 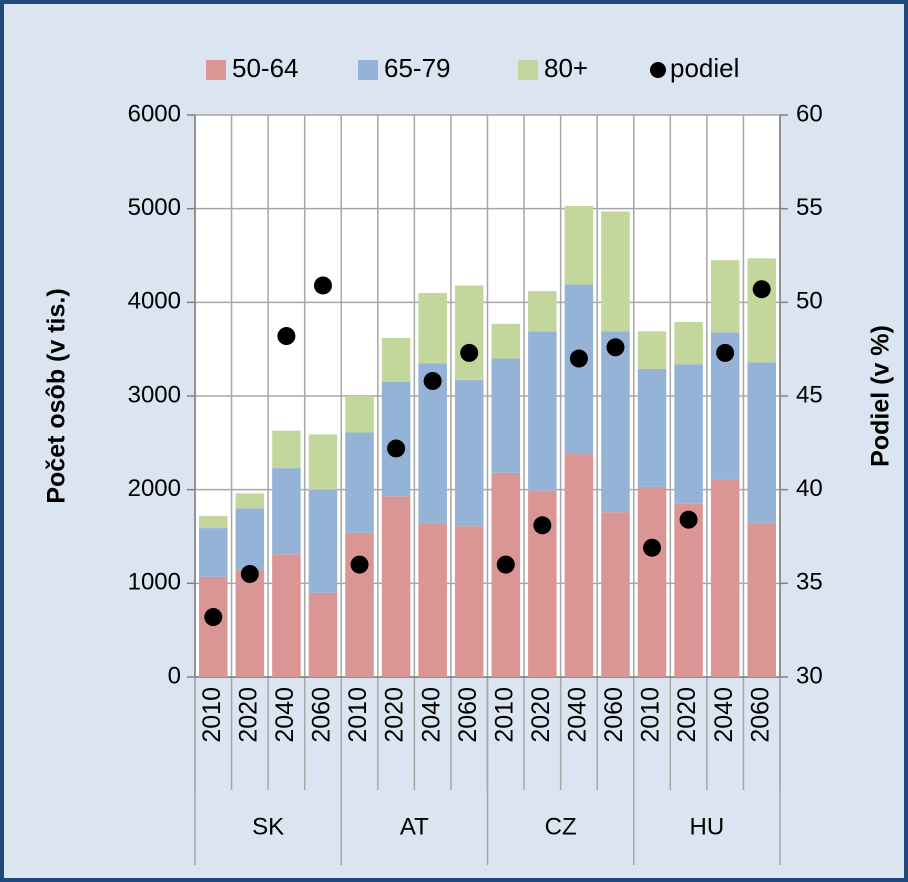 I want to click on y-tick-label: 3000, so click(x=154, y=394).